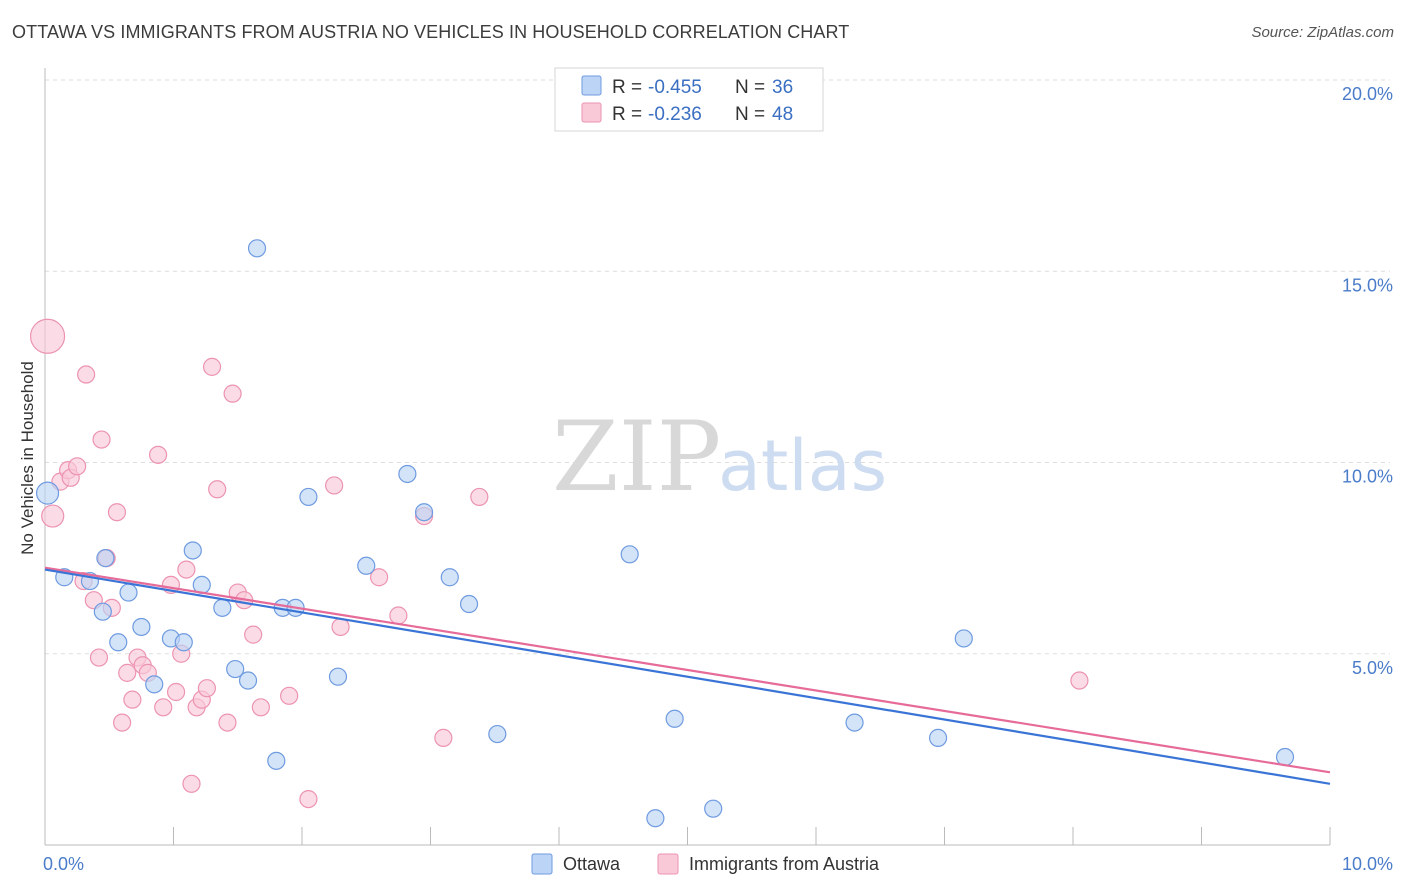  What do you see at coordinates (675, 114) in the screenshot?
I see `legend-r-value-austria: -0.236` at bounding box center [675, 114].